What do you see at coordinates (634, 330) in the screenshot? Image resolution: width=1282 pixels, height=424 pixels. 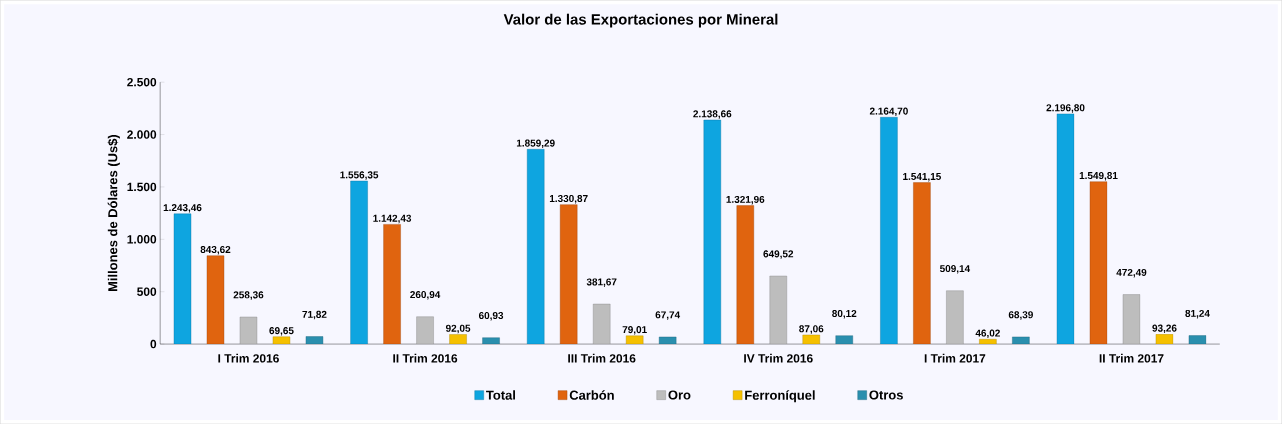 I see `data-label: 79,01` at bounding box center [634, 330].